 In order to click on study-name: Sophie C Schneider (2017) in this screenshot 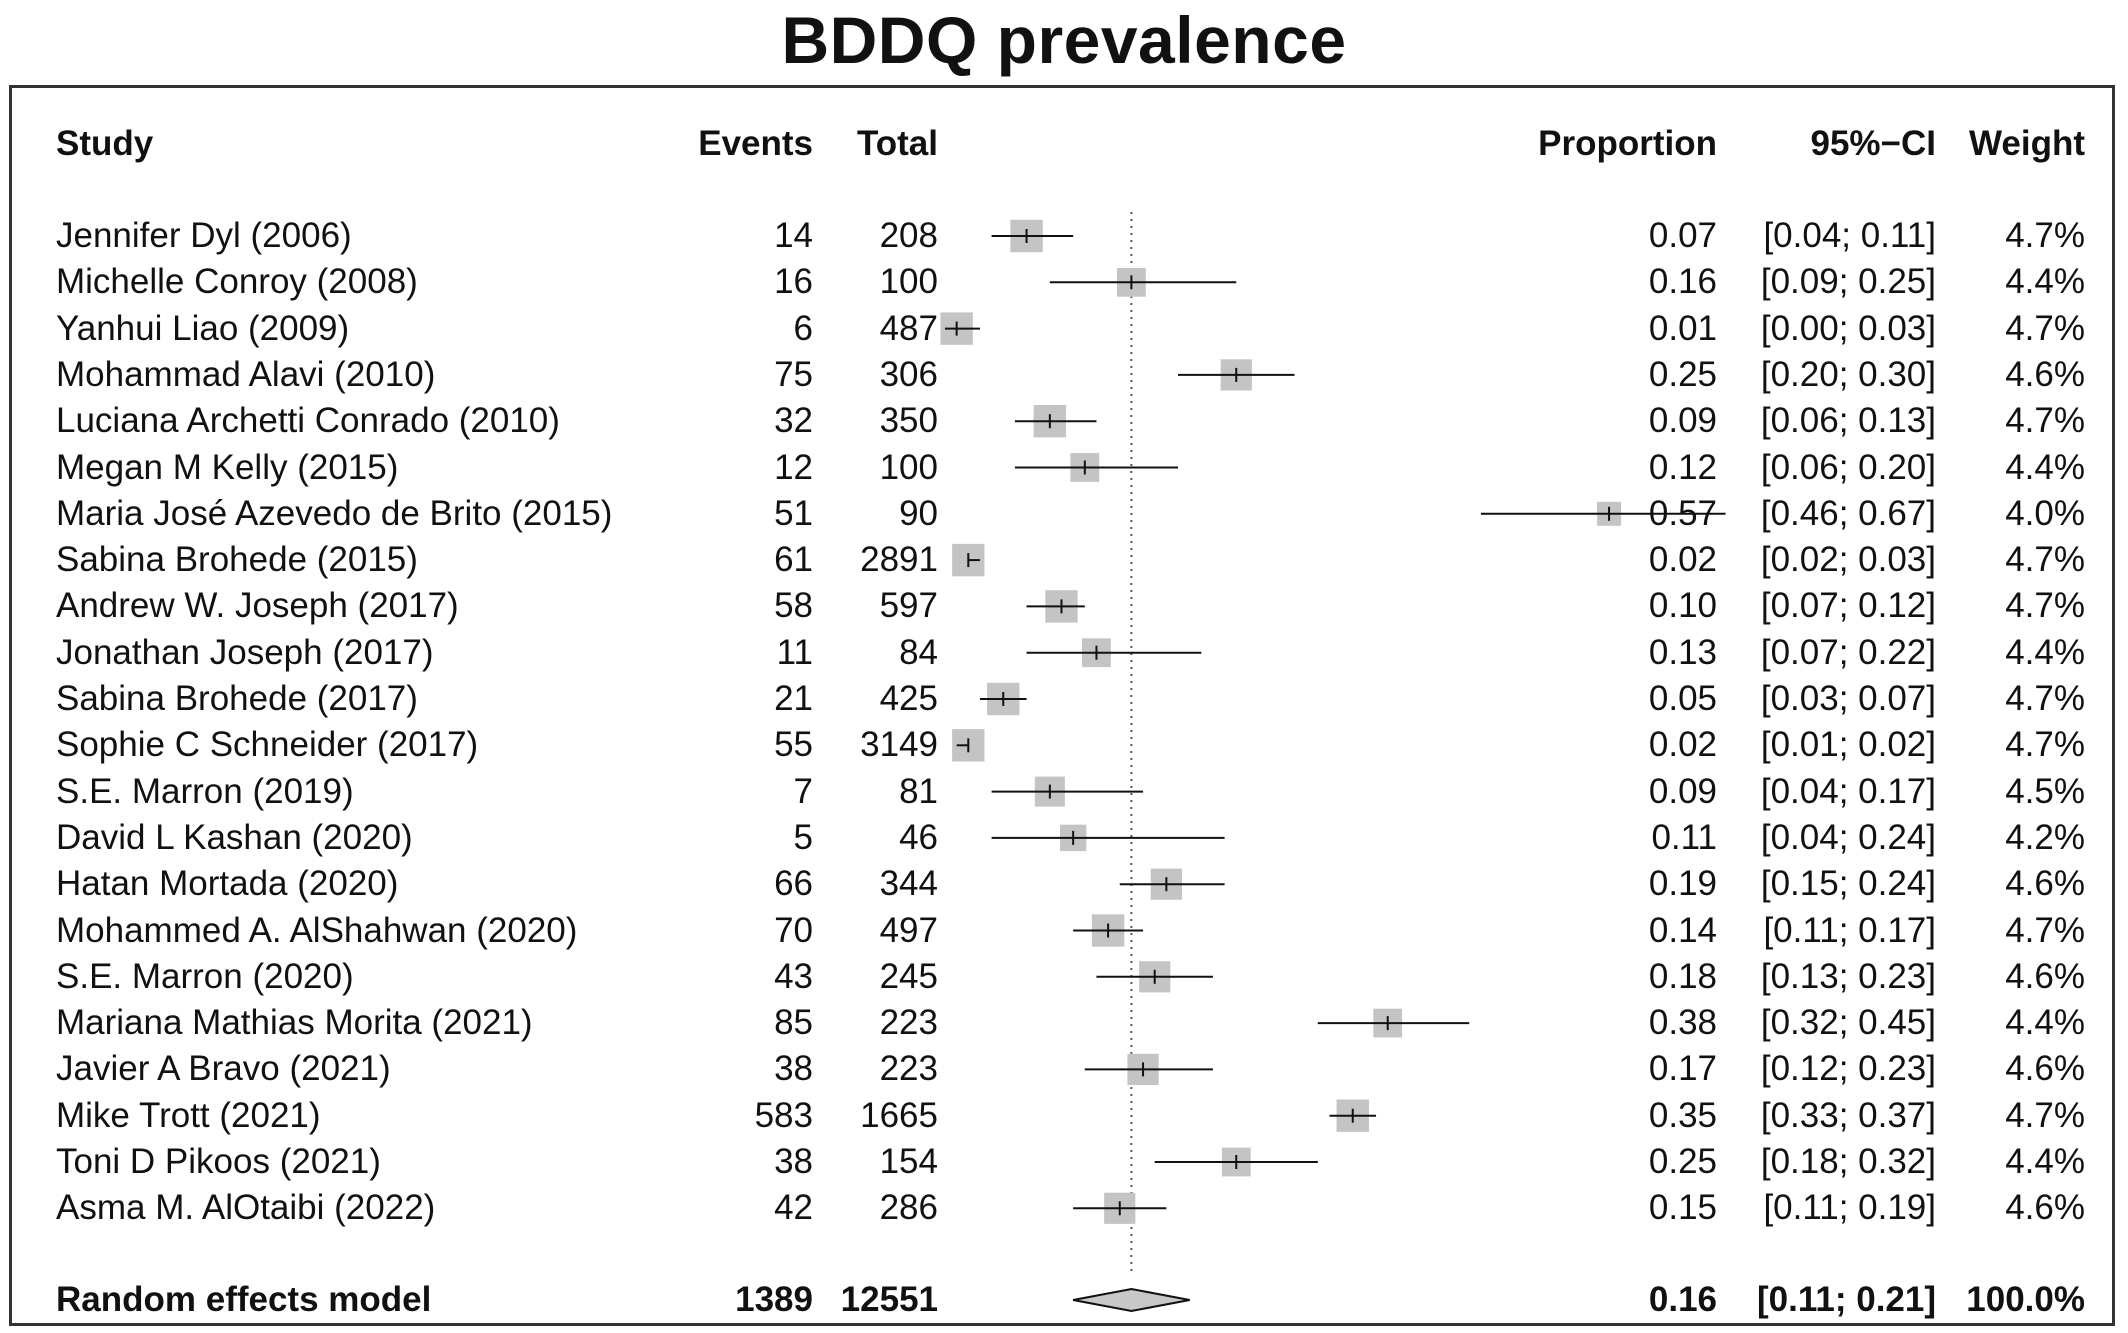, I will do `click(267, 745)`.